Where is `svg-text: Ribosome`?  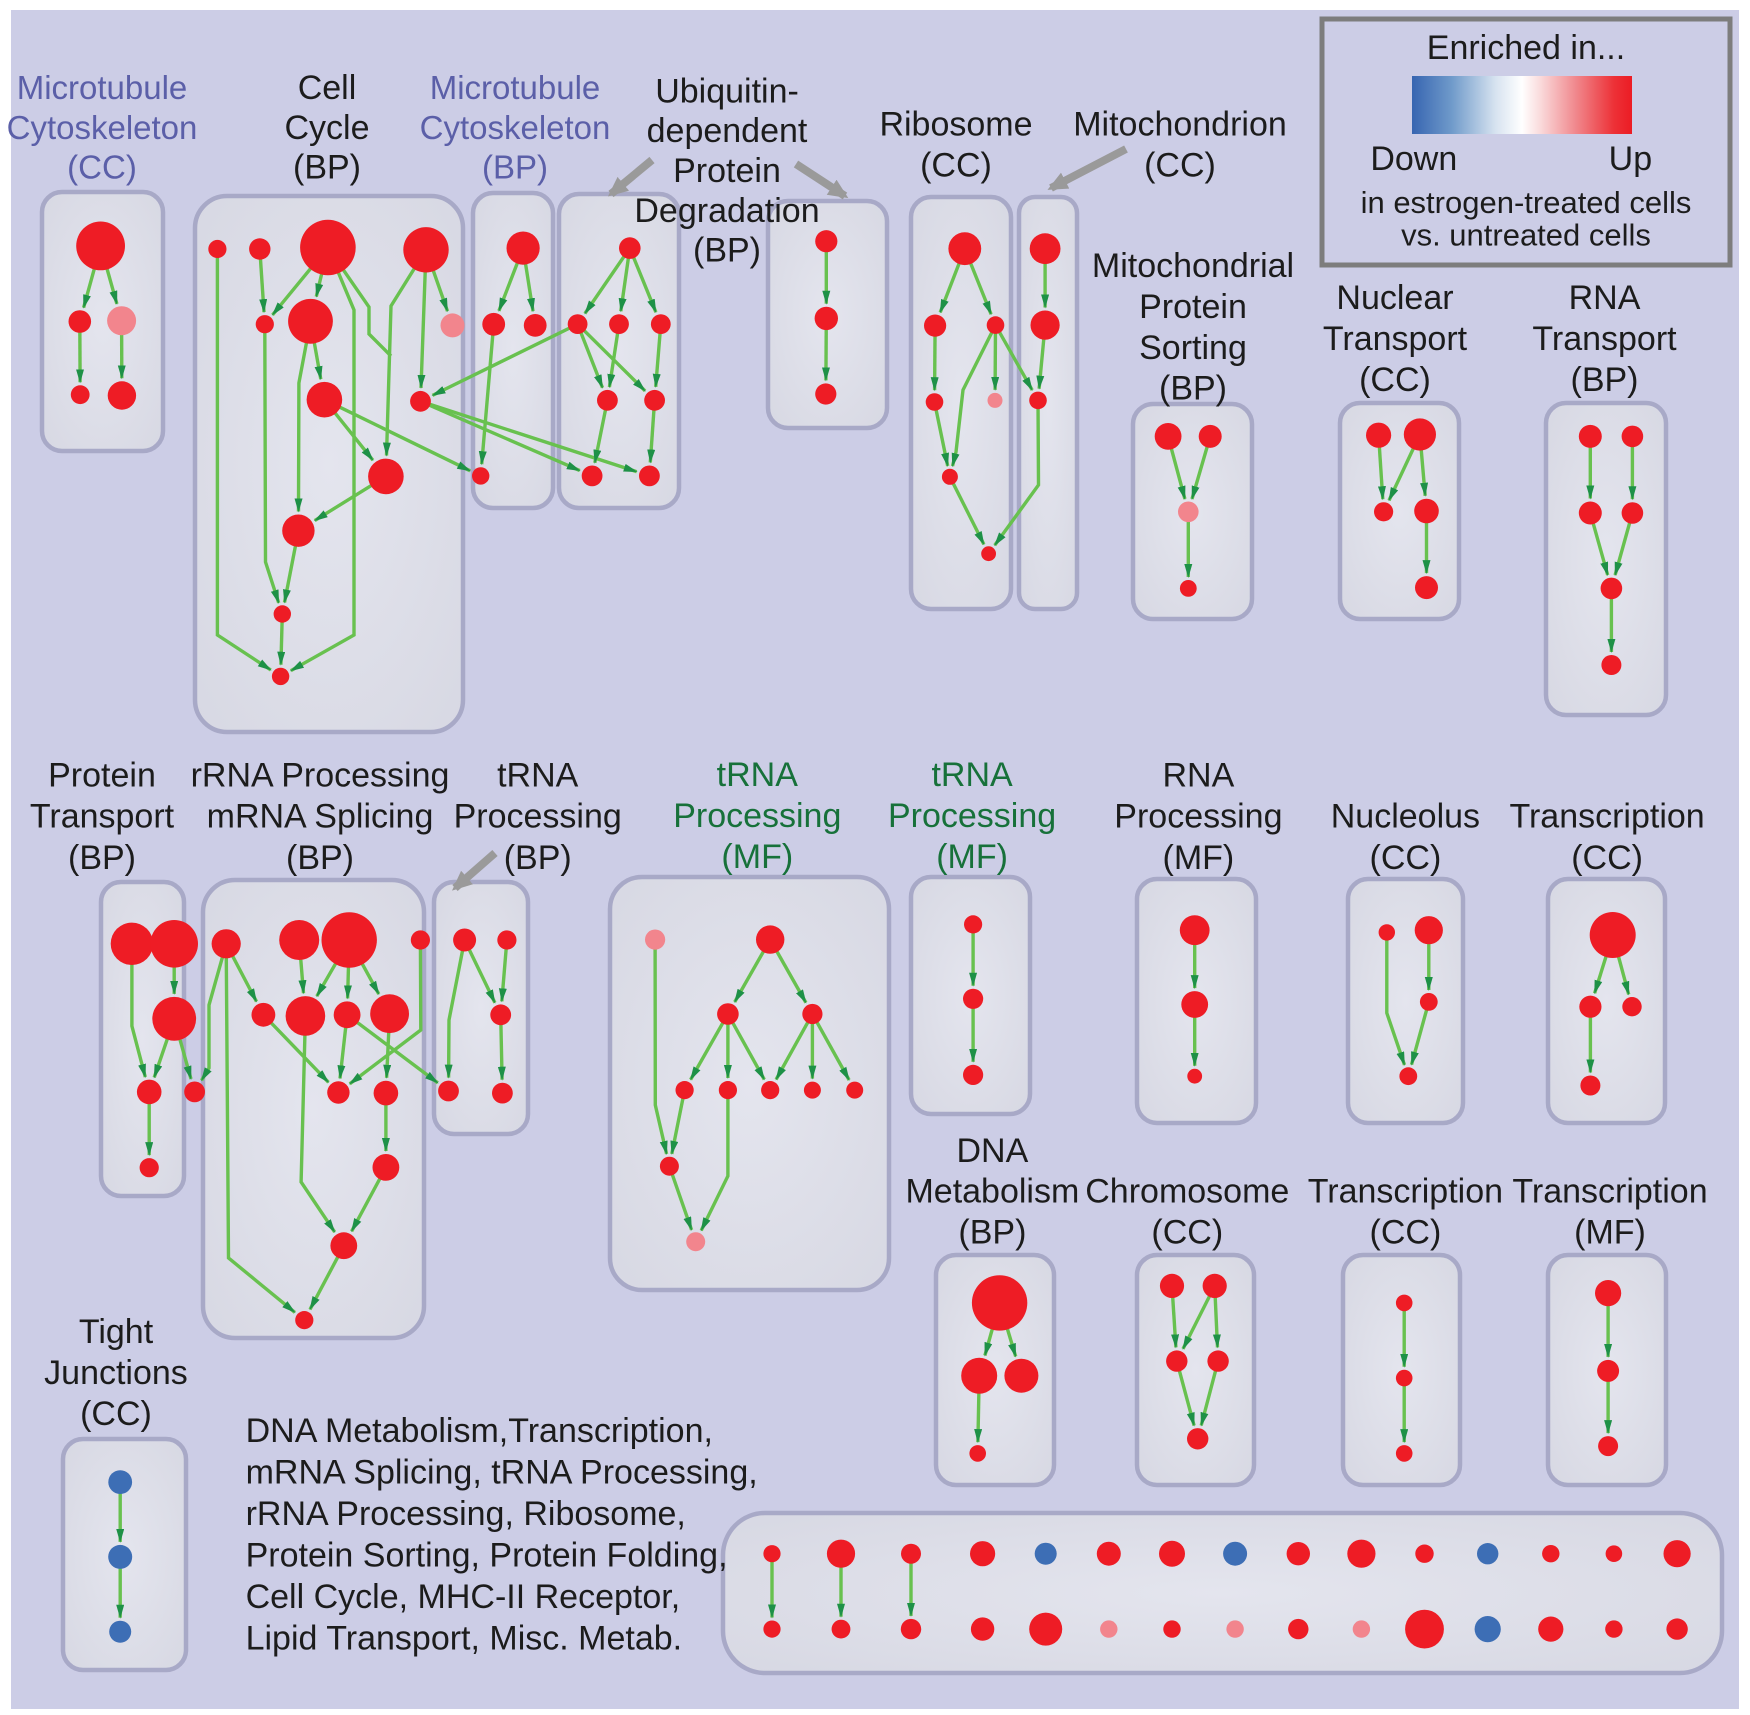
svg-text: Ribosome is located at coordinates (955, 125).